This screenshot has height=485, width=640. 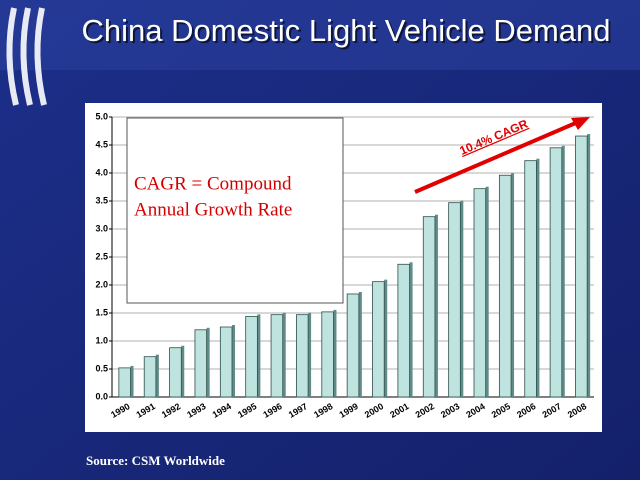 What do you see at coordinates (101, 172) in the screenshot?
I see `y-tick-label: 4.0` at bounding box center [101, 172].